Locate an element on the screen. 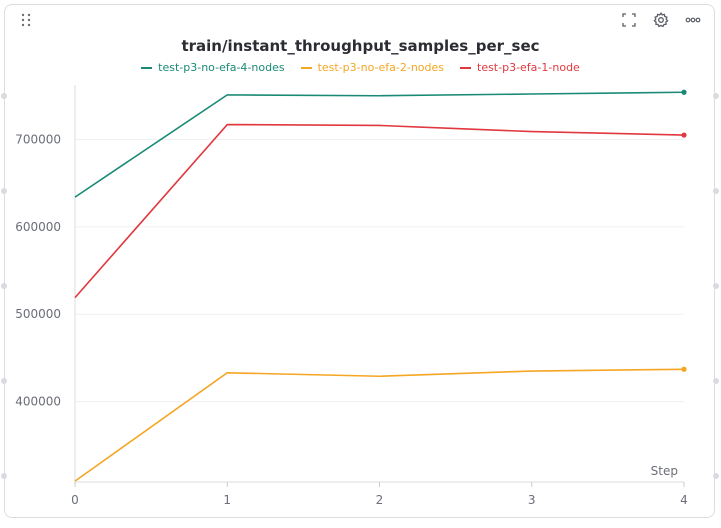  x-tick-label: 2 is located at coordinates (380, 500).